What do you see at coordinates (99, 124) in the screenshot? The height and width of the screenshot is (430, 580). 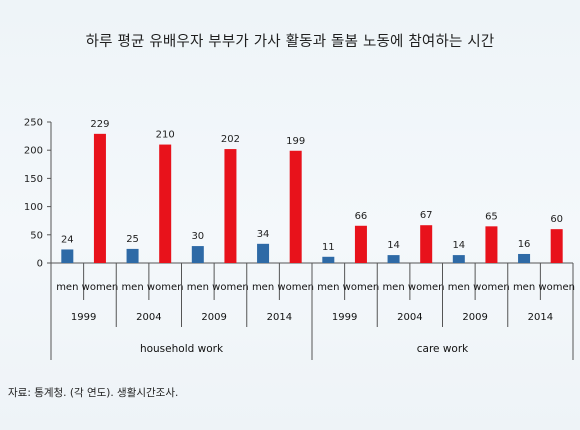 I see `data-label: 229` at bounding box center [99, 124].